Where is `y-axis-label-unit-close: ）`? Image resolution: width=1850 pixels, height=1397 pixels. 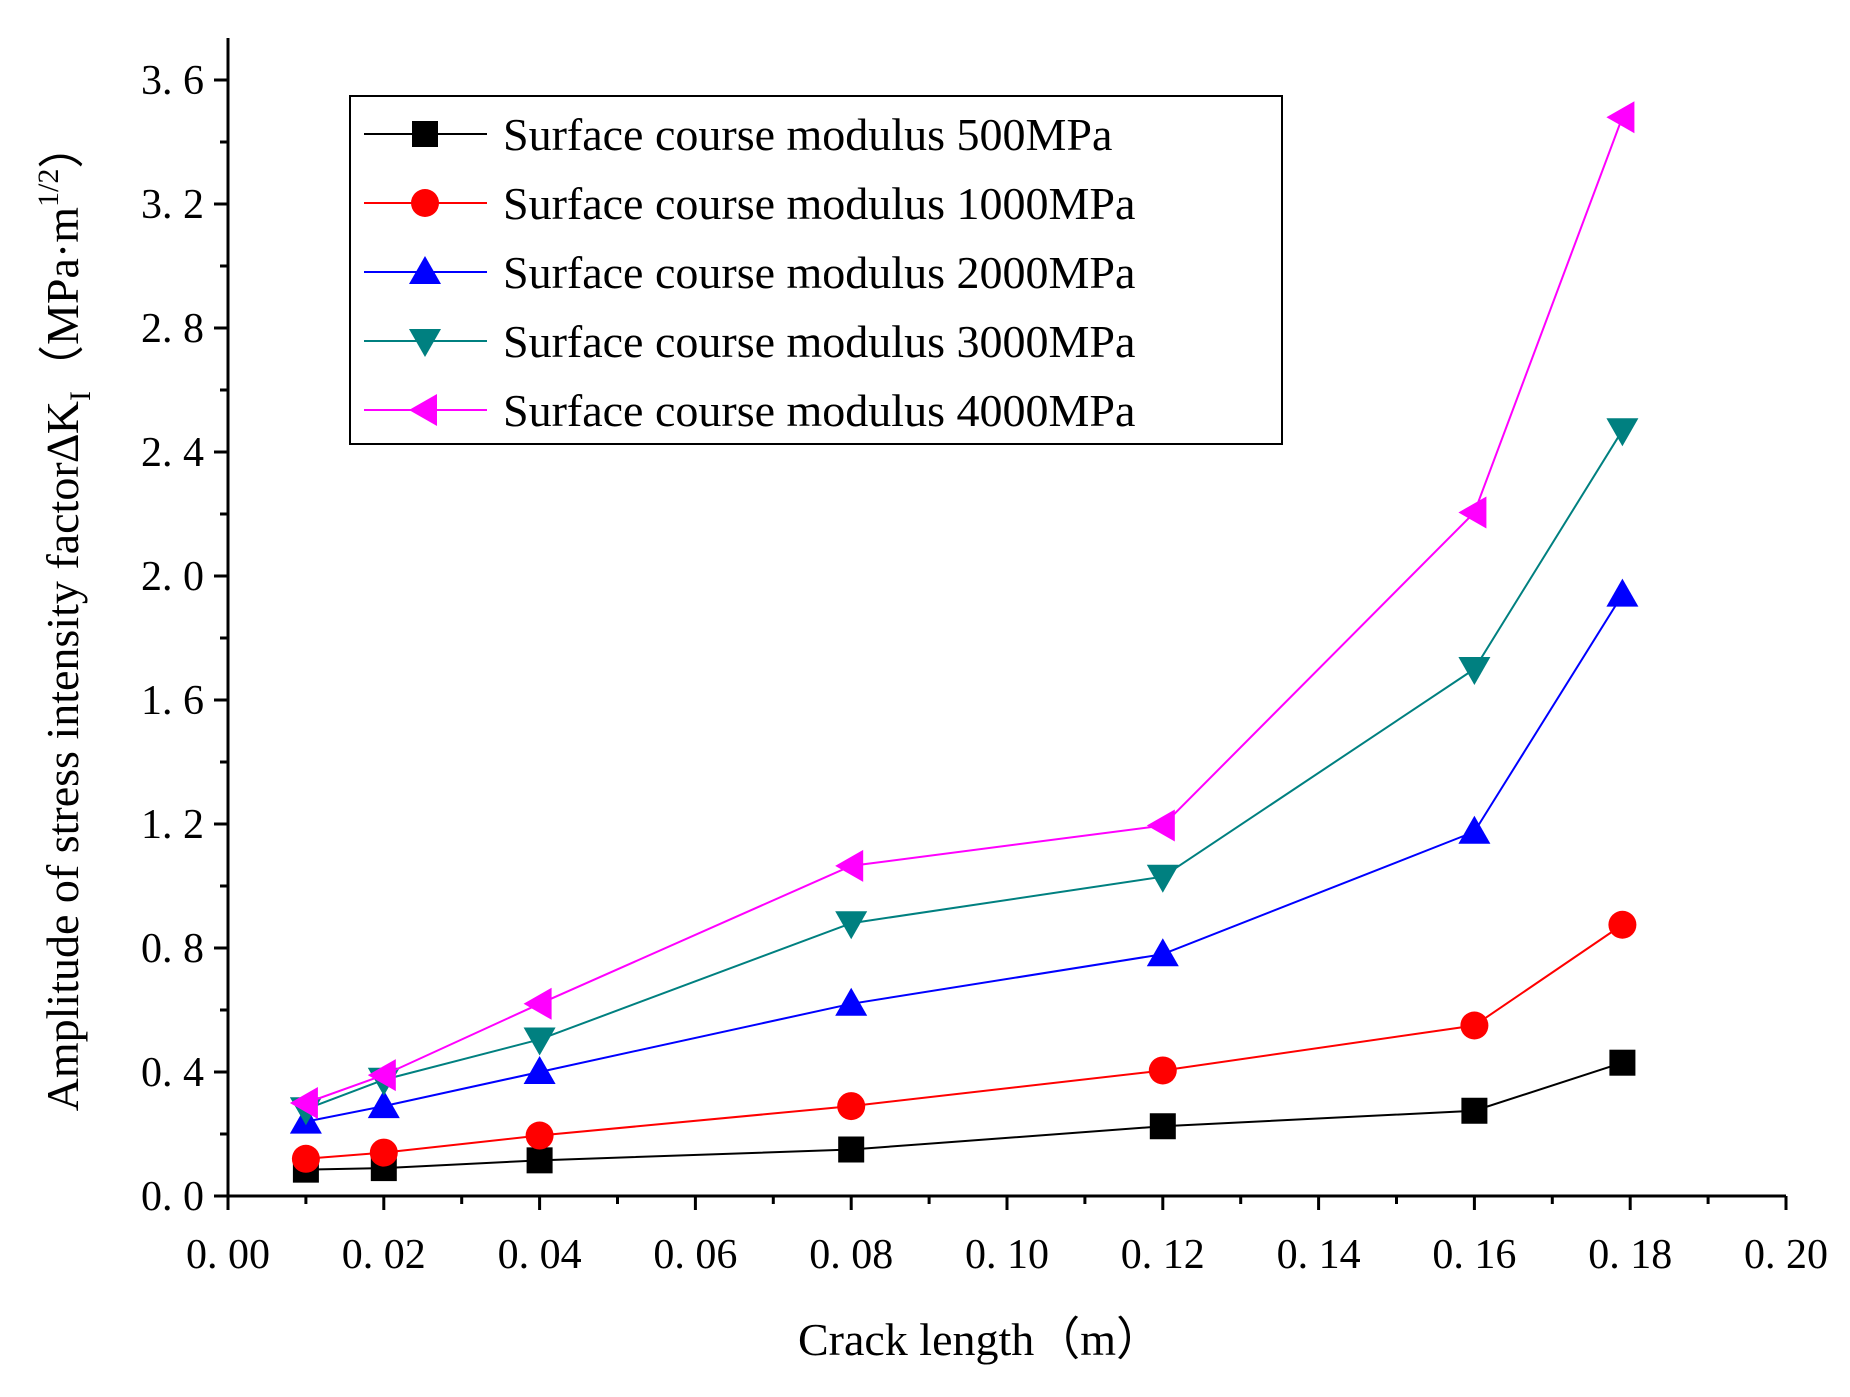 y-axis-label-unit-close: ） is located at coordinates (62, 146).